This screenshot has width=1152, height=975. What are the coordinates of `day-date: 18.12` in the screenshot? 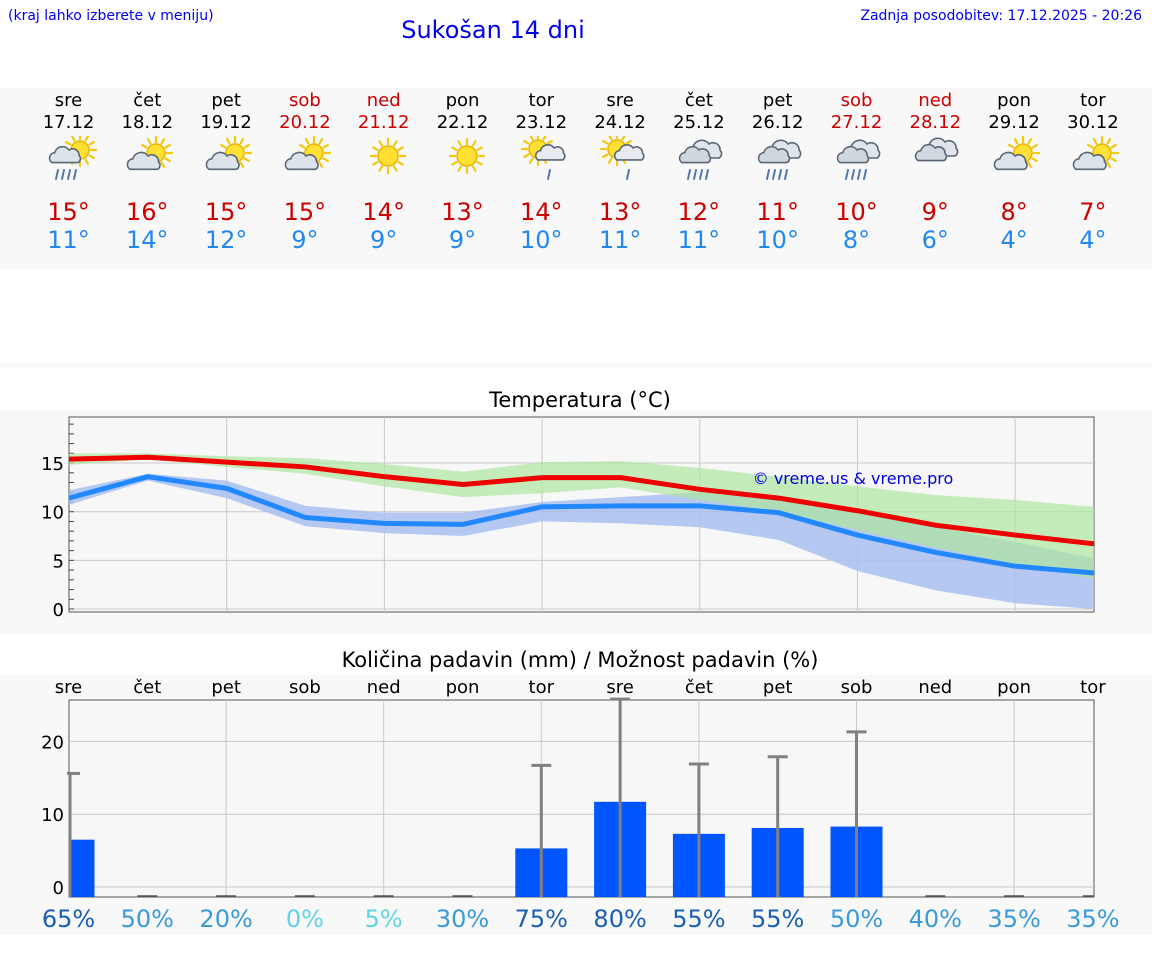 It's located at (147, 122).